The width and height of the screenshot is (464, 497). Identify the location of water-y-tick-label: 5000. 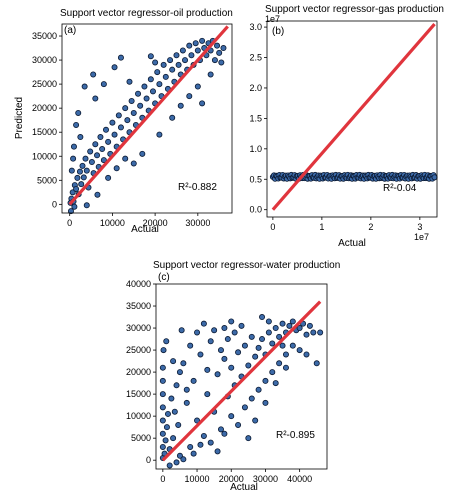
(141, 438).